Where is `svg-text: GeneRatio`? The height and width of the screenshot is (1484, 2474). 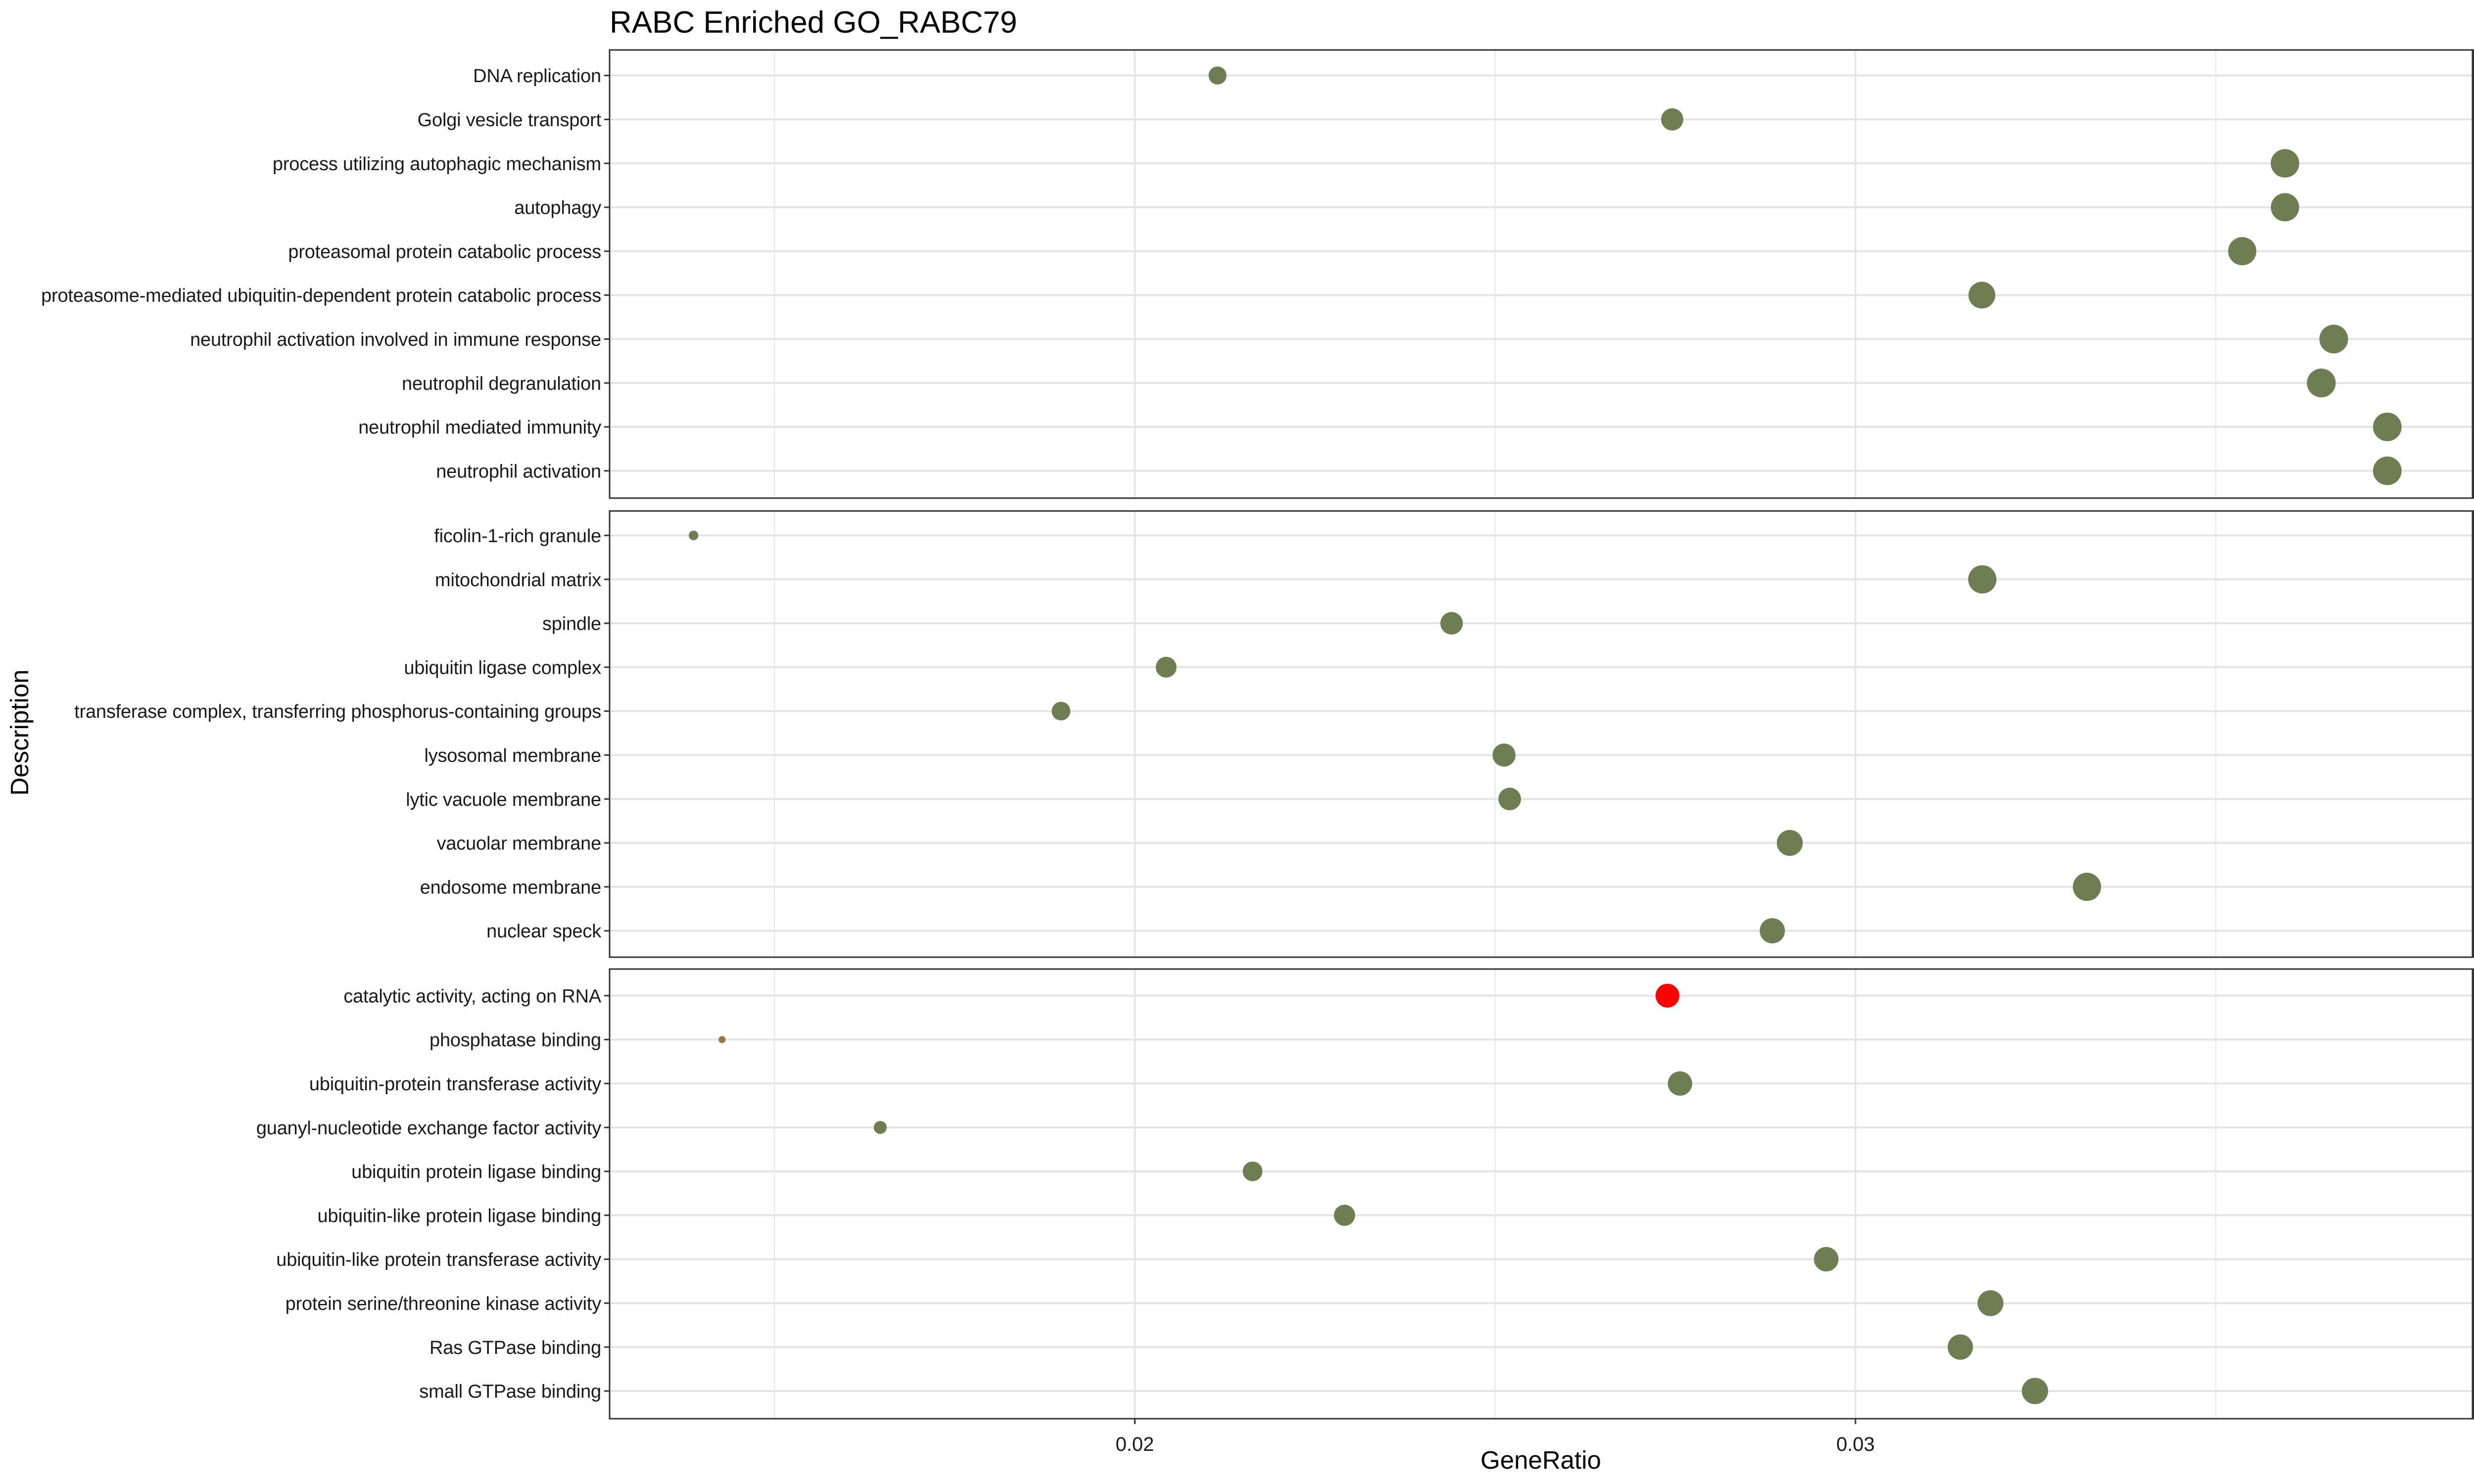 svg-text: GeneRatio is located at coordinates (1540, 1460).